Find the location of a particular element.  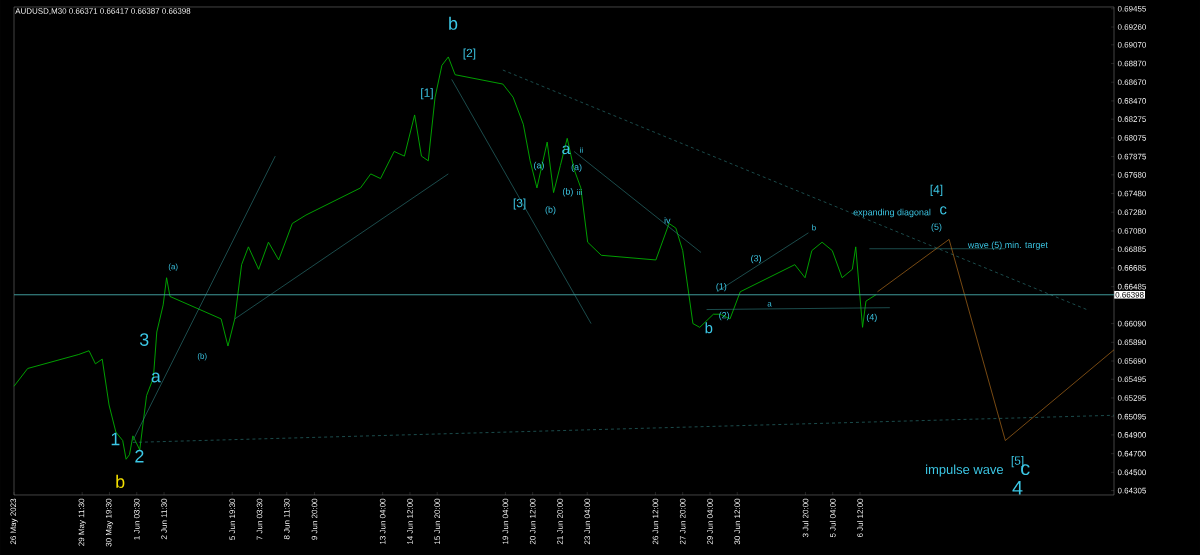

annotation: (1) is located at coordinates (721, 287).